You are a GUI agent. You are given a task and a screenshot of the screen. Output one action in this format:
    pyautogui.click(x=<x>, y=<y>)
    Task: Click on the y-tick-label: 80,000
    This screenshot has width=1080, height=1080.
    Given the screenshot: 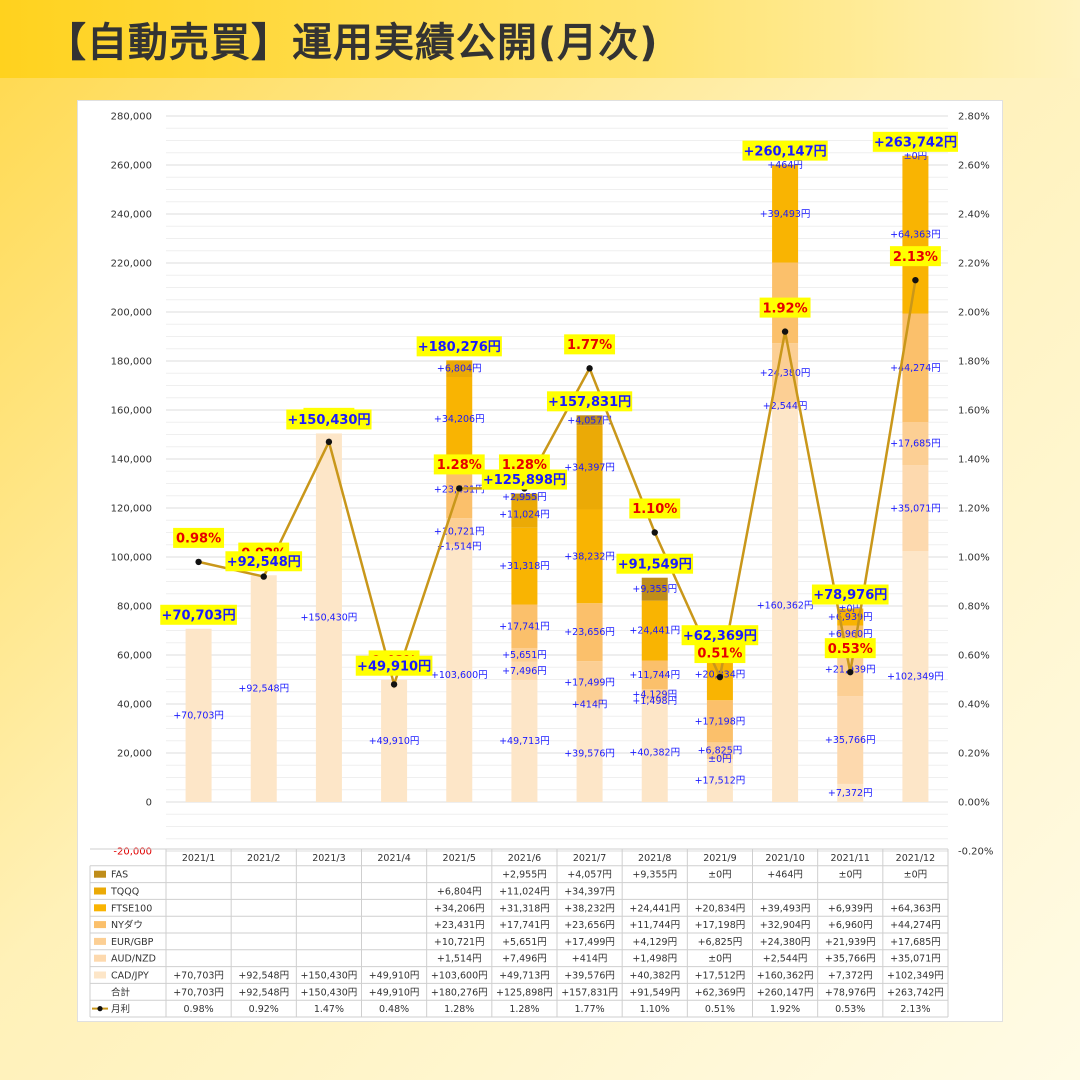 What is the action you would take?
    pyautogui.click(x=134, y=607)
    